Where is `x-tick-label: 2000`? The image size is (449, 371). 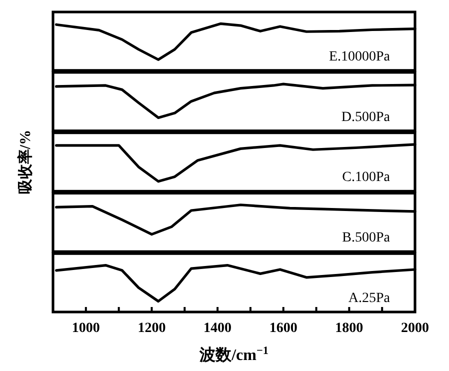
x-tick-label: 2000 is located at coordinates (415, 328).